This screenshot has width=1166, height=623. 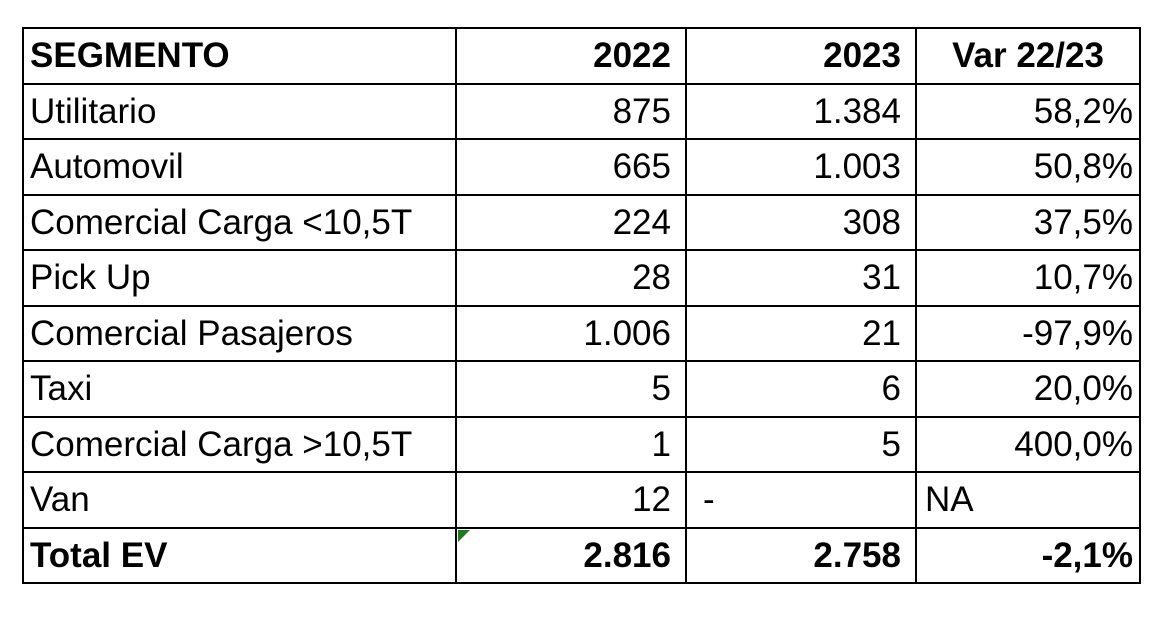 What do you see at coordinates (1028, 555) in the screenshot?
I see `total-variation: -2,1%` at bounding box center [1028, 555].